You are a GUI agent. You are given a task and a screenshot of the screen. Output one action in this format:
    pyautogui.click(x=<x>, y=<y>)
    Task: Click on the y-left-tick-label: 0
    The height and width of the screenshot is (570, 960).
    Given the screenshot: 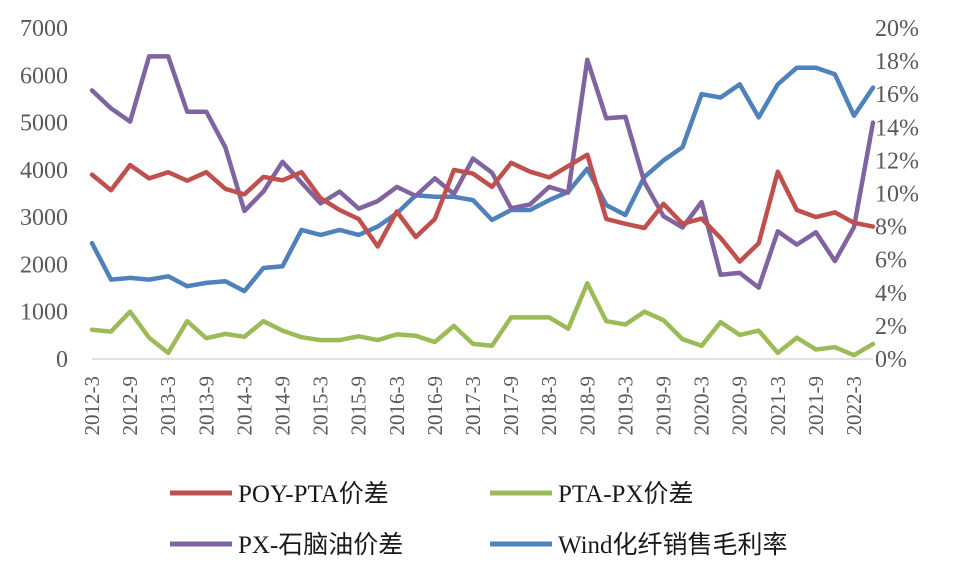 What is the action you would take?
    pyautogui.click(x=62, y=360)
    